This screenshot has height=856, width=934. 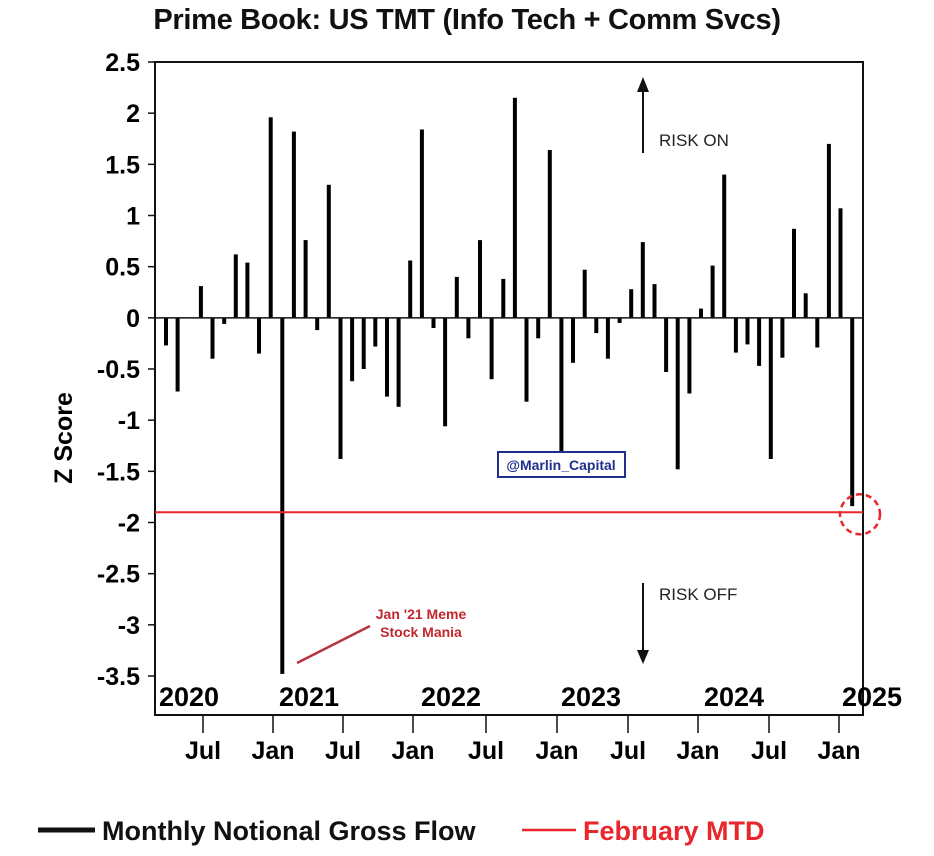 I want to click on watermark-text: @Marlin_Capital, so click(x=560, y=465).